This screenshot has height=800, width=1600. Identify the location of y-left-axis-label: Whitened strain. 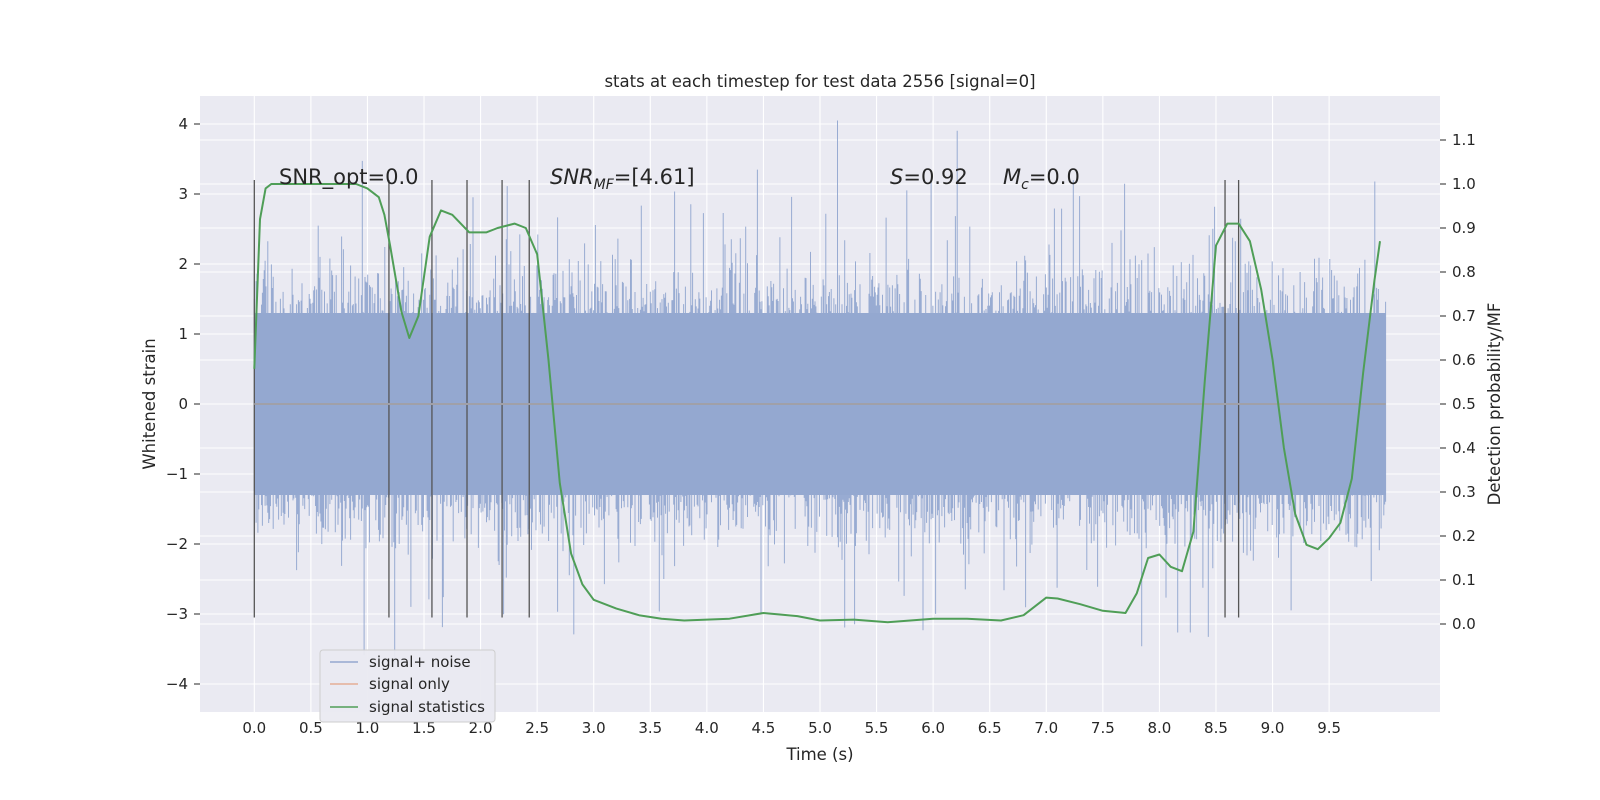
(149, 403).